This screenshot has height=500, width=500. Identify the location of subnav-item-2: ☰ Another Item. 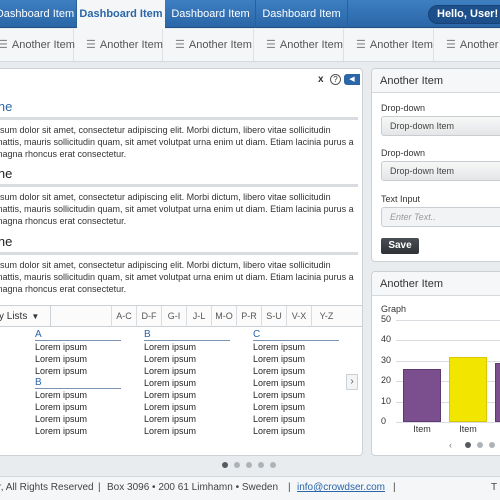
(118, 45).